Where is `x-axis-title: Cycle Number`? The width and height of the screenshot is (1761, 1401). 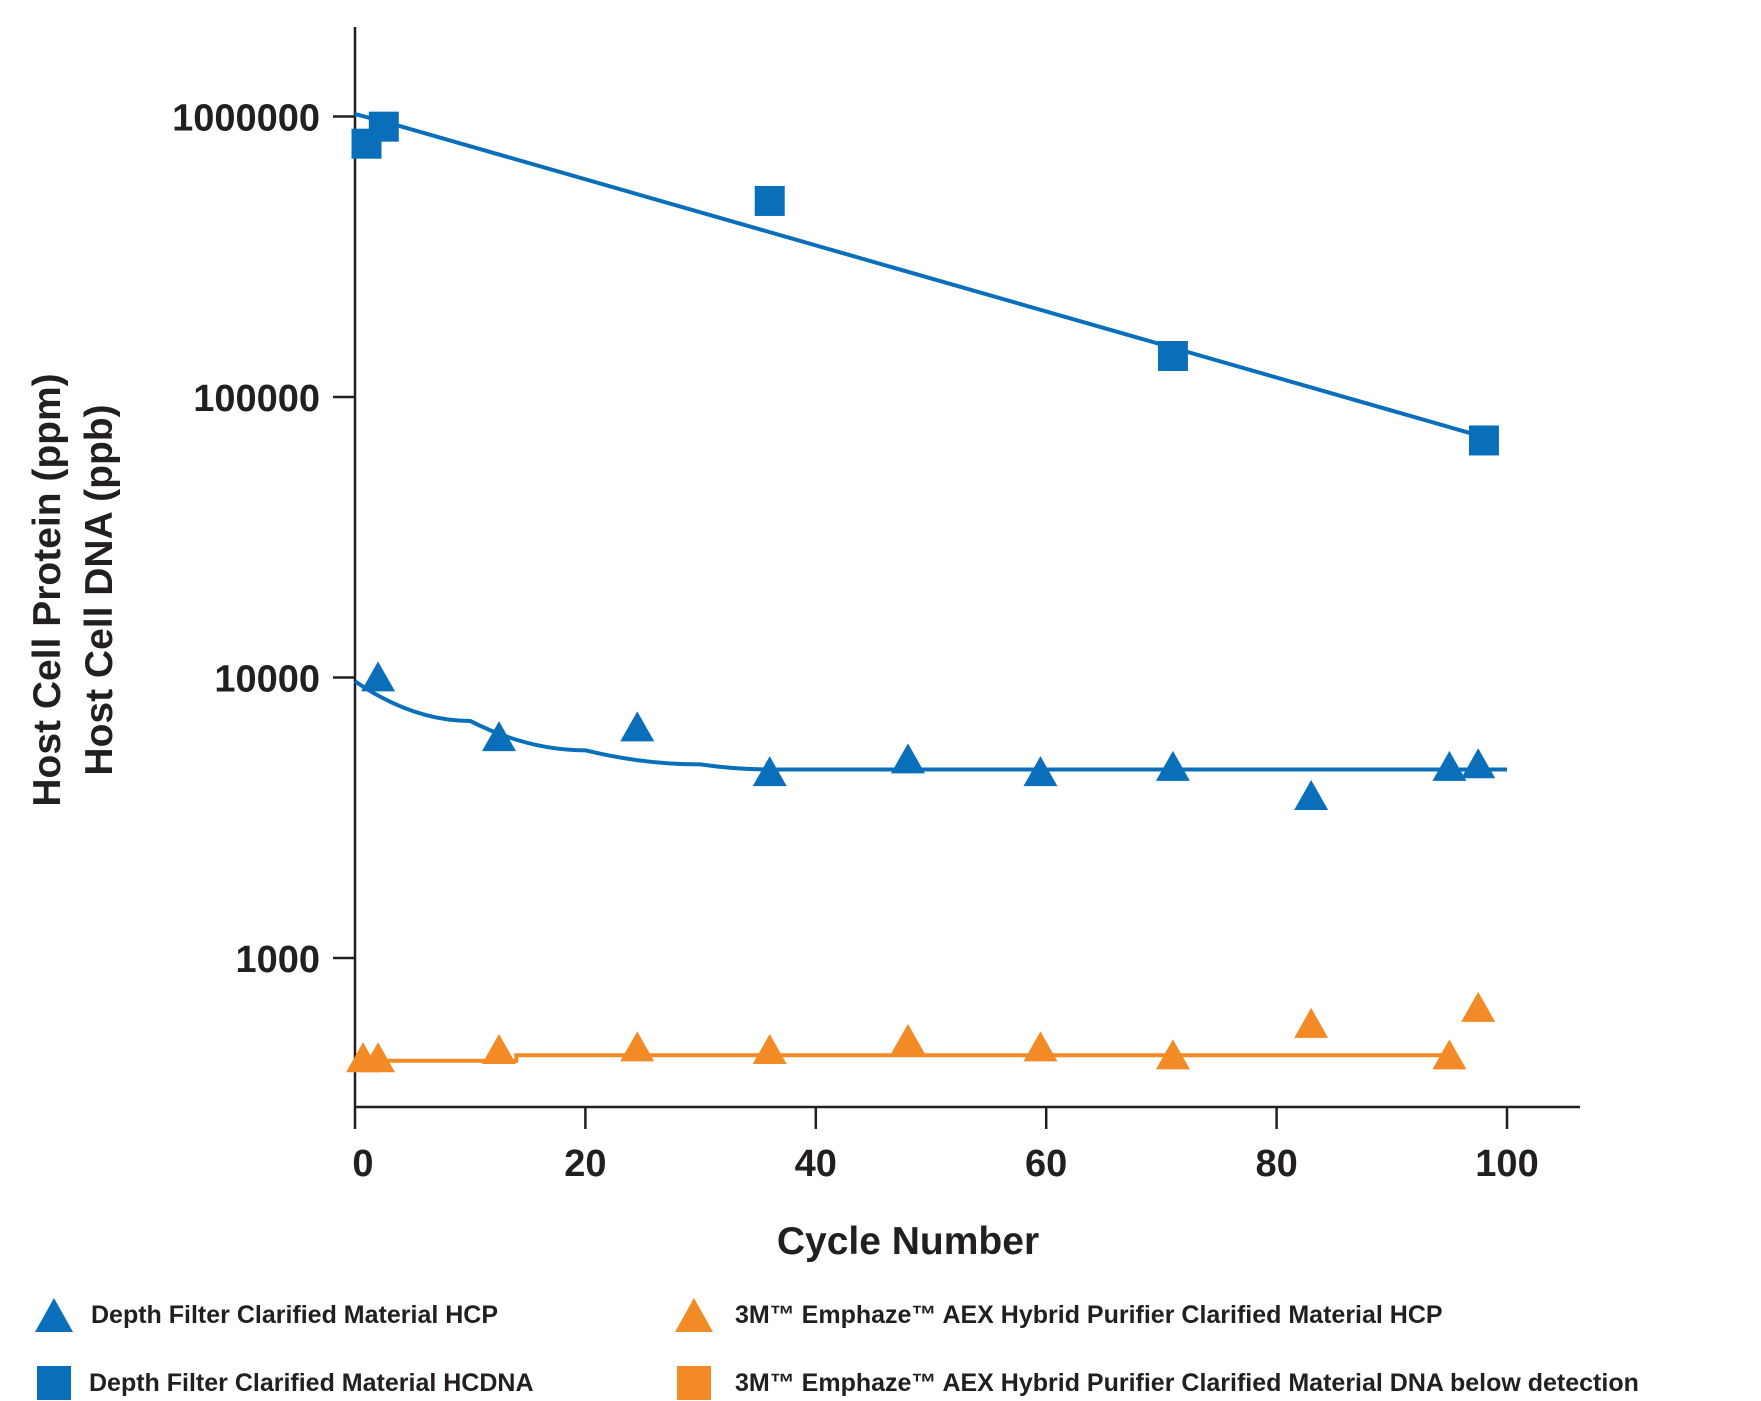
x-axis-title: Cycle Number is located at coordinates (908, 1241).